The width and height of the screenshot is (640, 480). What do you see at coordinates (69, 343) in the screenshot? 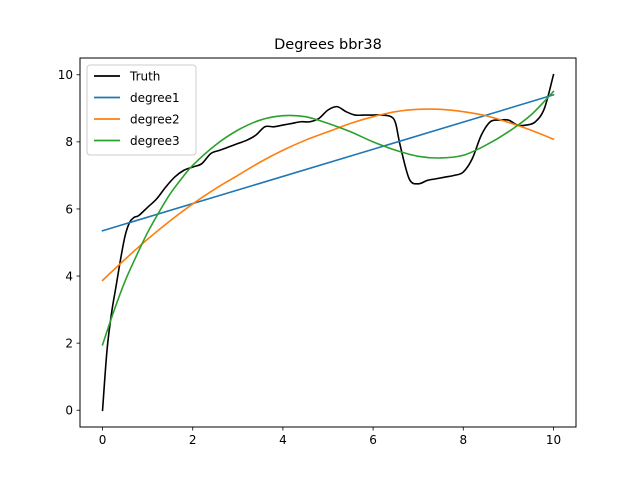
I see `y-tick-label: 2` at bounding box center [69, 343].